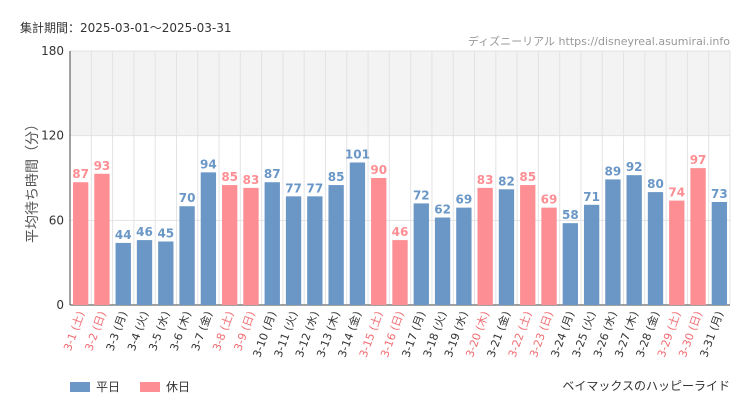 This screenshot has width=750, height=410. Describe the element at coordinates (187, 198) in the screenshot. I see `data-label: 70` at that location.